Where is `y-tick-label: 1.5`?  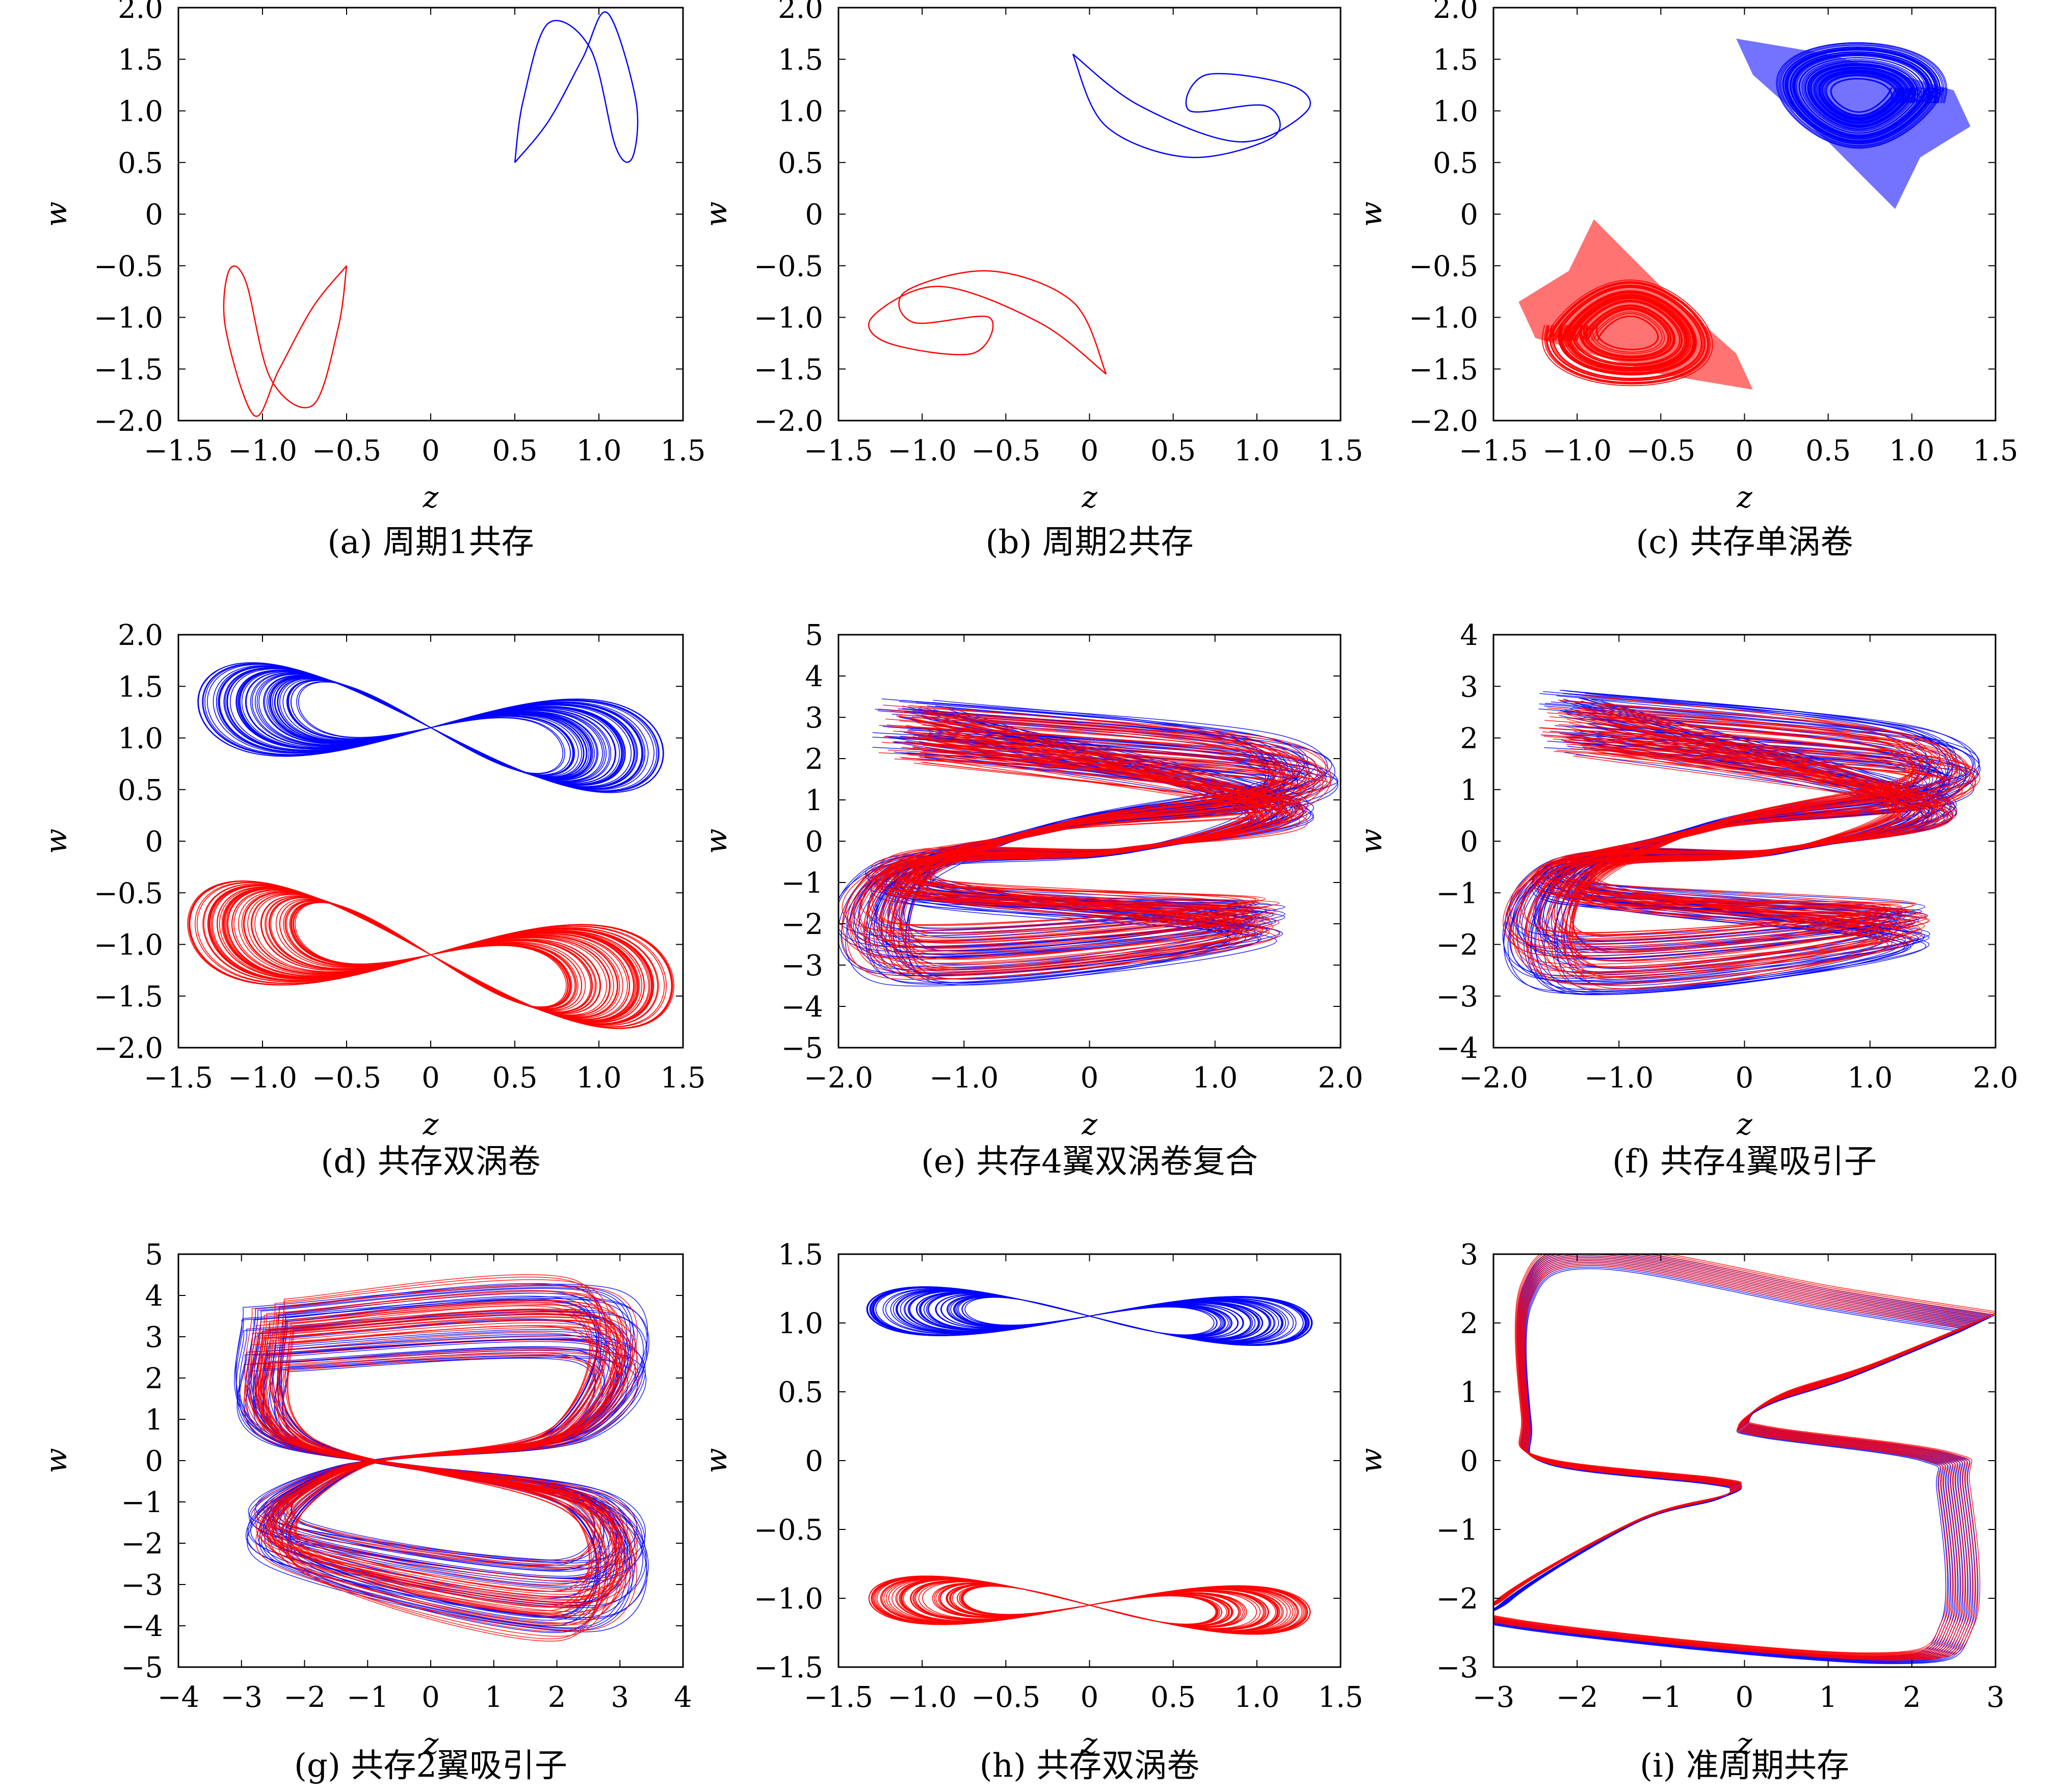 y-tick-label: 1.5 is located at coordinates (800, 59).